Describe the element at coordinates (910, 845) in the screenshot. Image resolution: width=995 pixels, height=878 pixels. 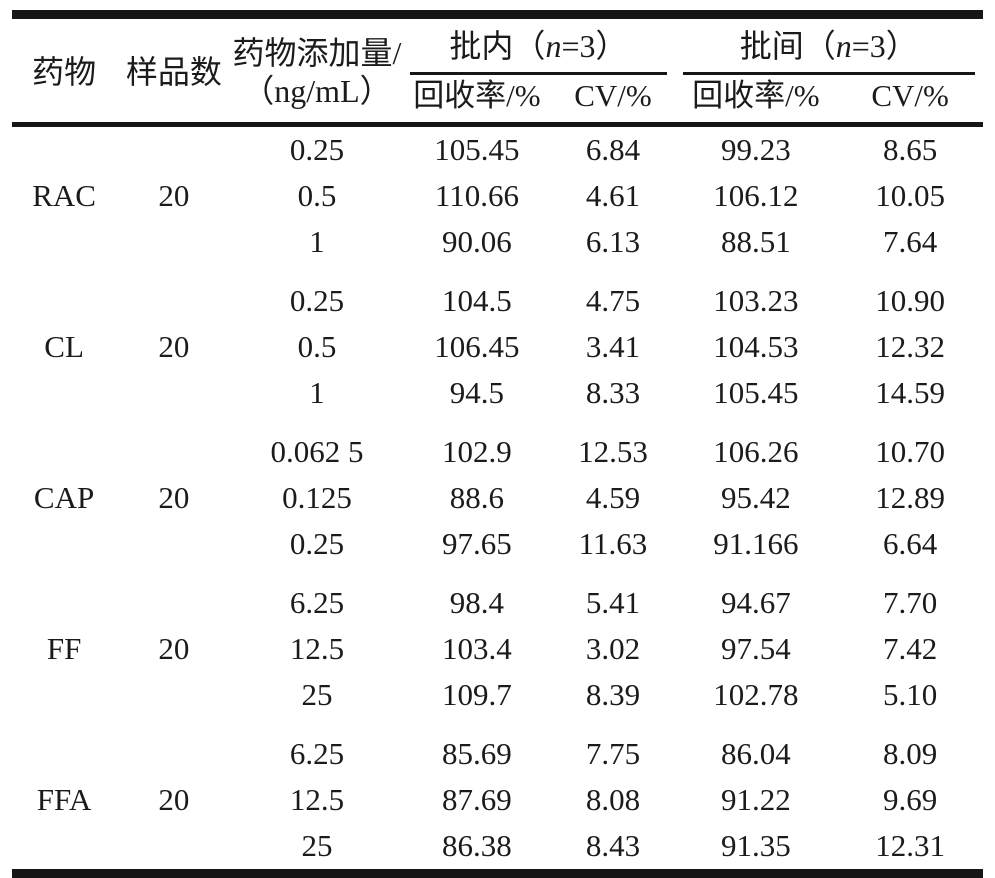
I see `between-cv: 12.31` at that location.